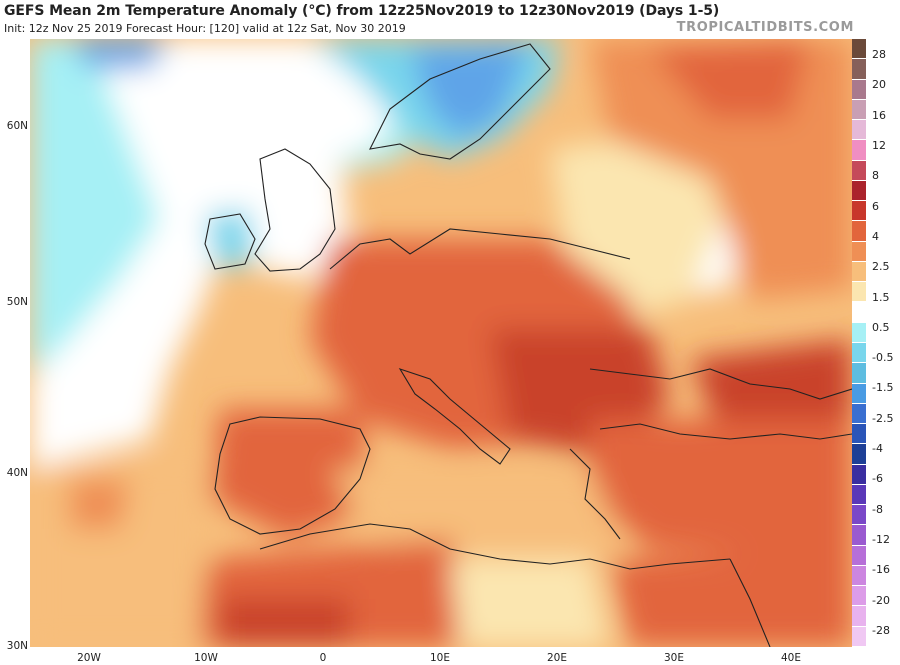 This screenshot has height=665, width=900. What do you see at coordinates (877, 449) in the screenshot?
I see `colorbar-label: -4` at bounding box center [877, 449].